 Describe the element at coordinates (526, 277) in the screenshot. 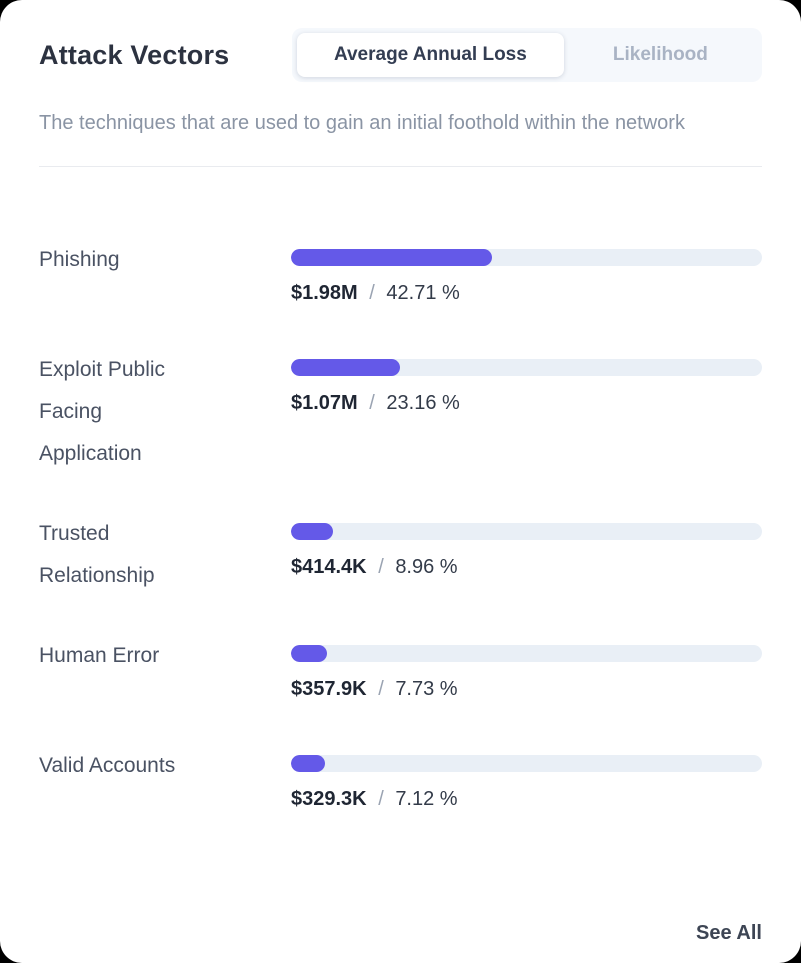

I see `row-chart: $1.98M / 42.71 %` at that location.